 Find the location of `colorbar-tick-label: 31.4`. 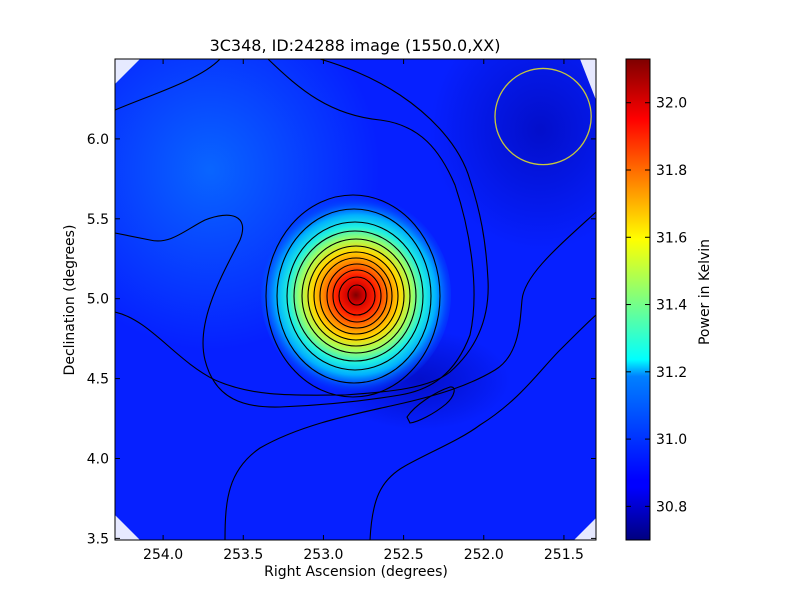

colorbar-tick-label: 31.4 is located at coordinates (671, 306).